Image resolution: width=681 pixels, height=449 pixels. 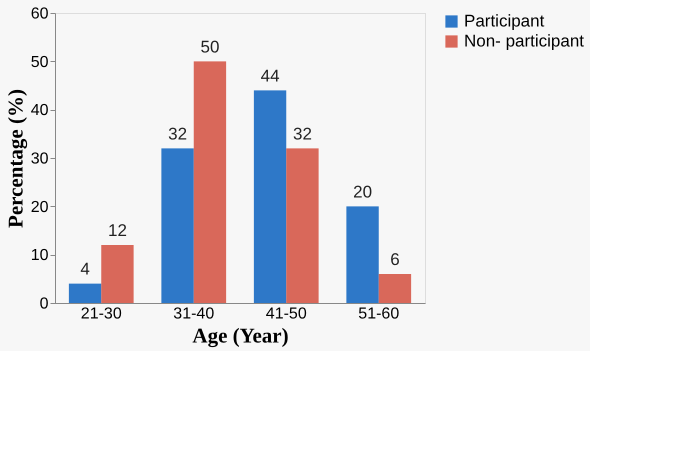 I want to click on y-tick-label: 50, so click(x=39, y=62).